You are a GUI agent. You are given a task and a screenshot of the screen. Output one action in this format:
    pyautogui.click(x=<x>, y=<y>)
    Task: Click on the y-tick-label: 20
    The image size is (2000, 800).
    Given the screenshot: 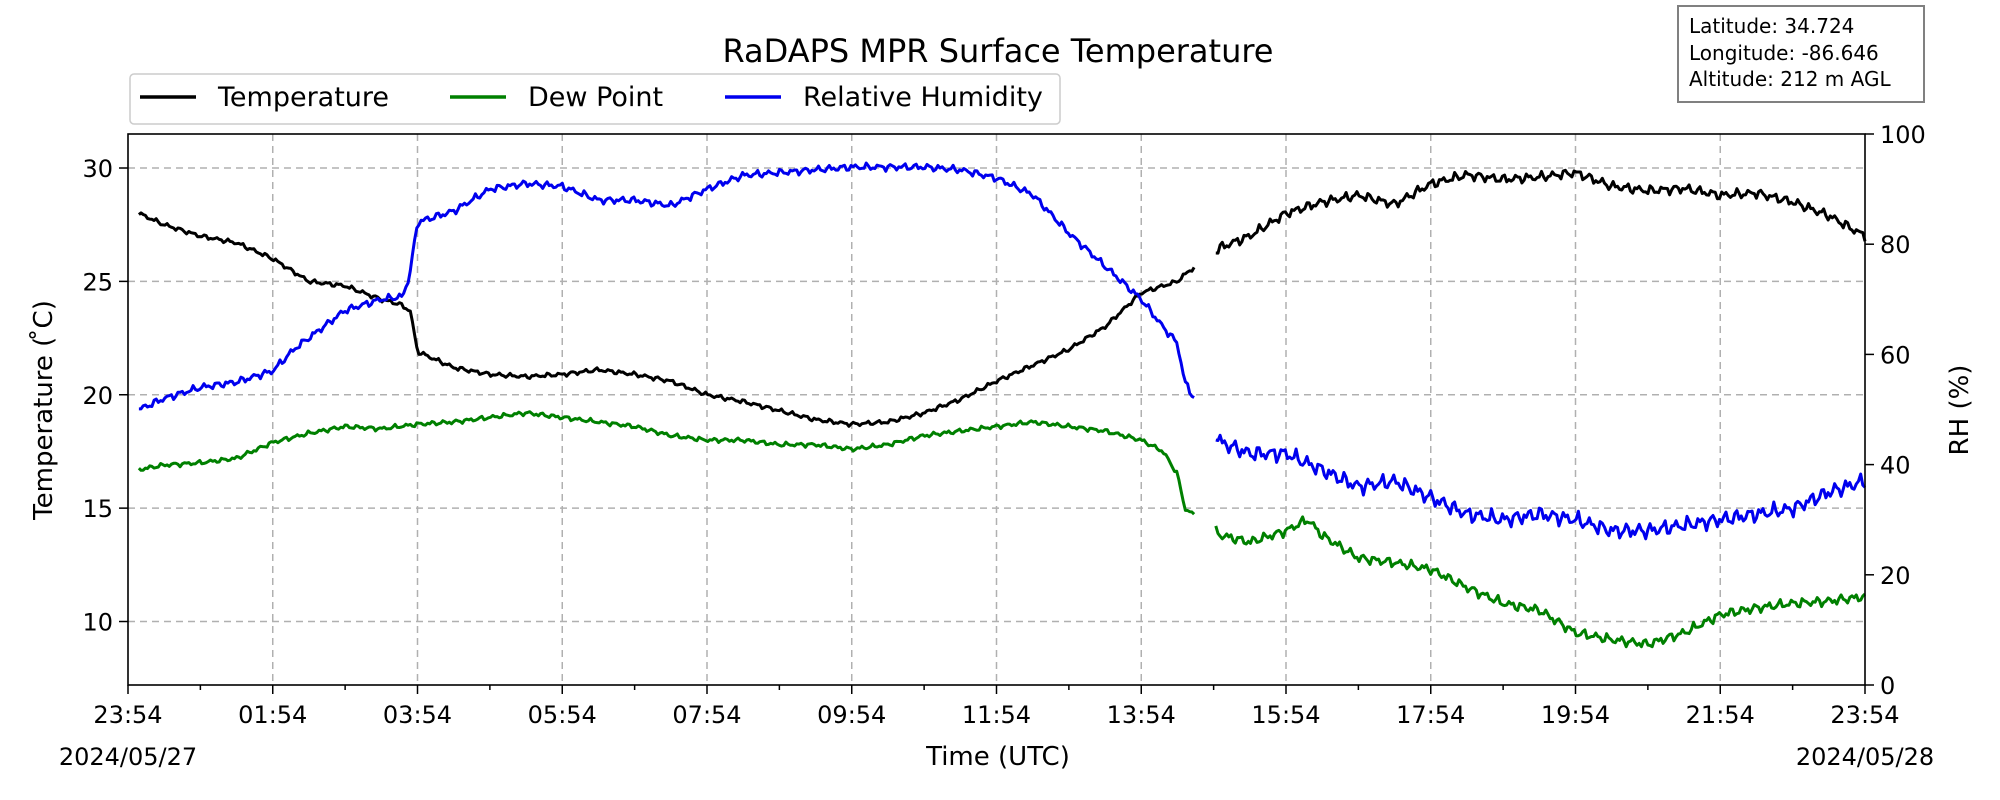 What is the action you would take?
    pyautogui.click(x=97, y=396)
    